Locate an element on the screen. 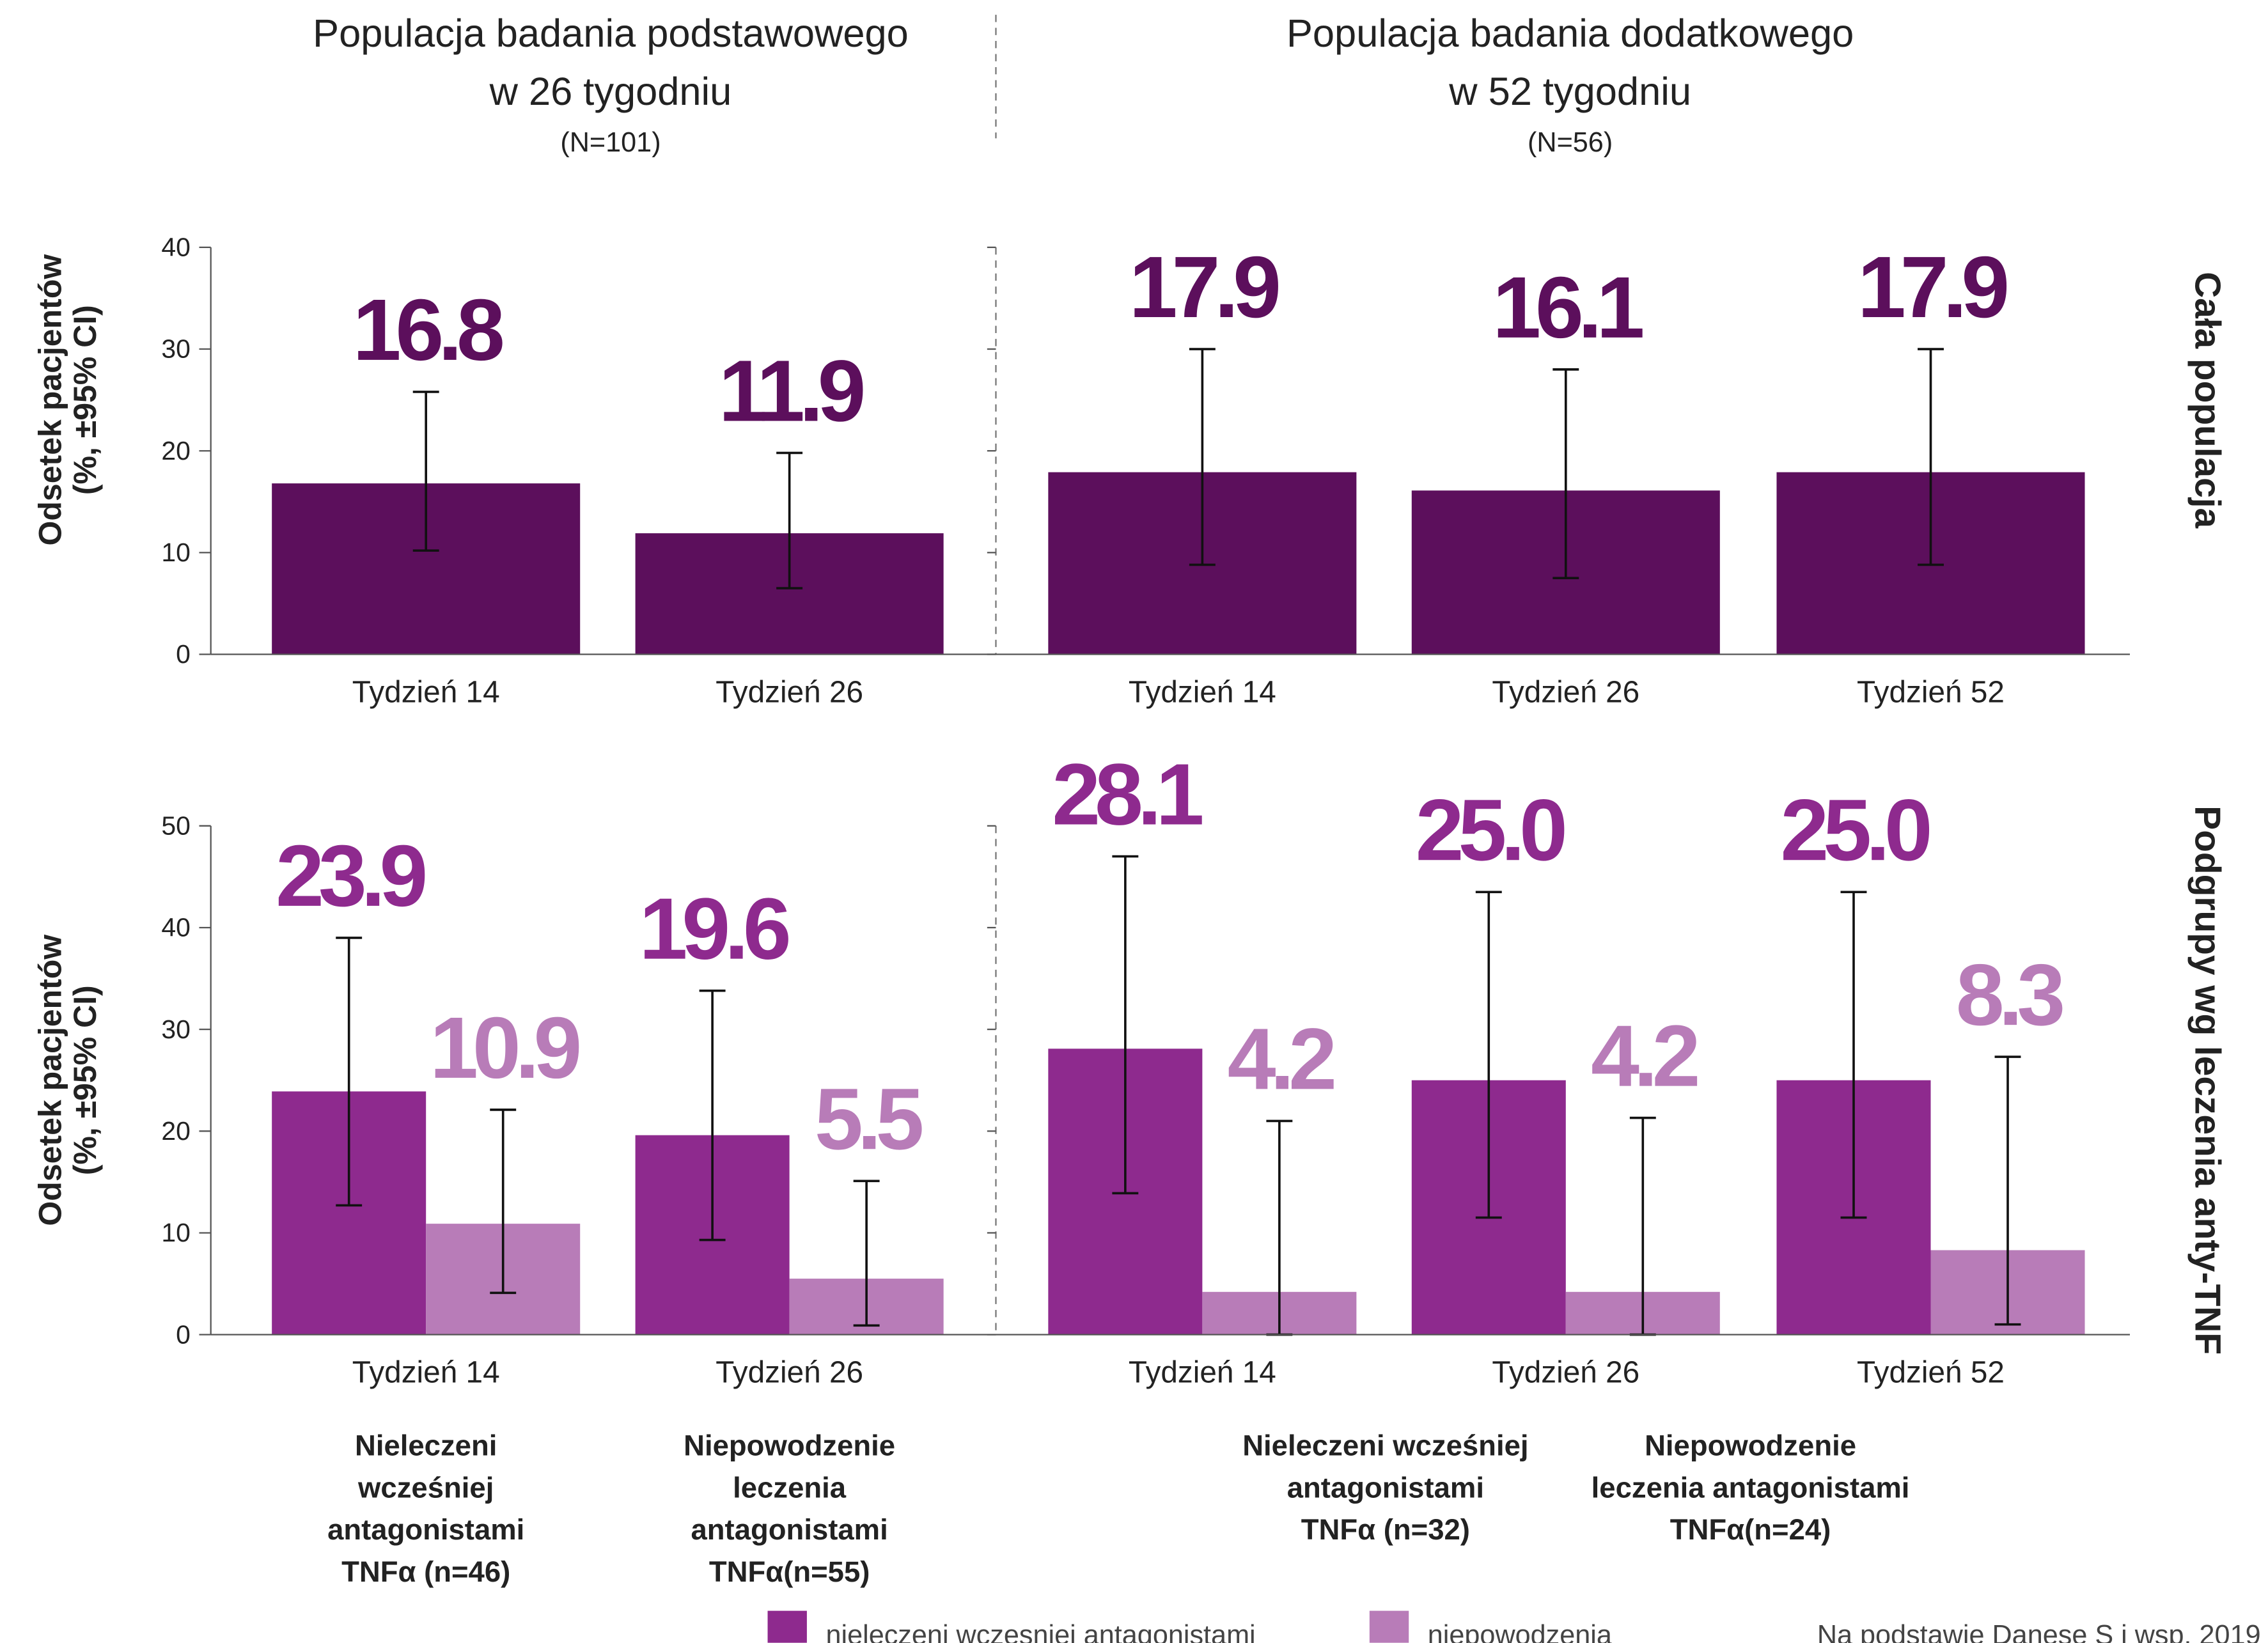  source: Na podstawie Danese S i wsp. 2019 is located at coordinates (2039, 1631).